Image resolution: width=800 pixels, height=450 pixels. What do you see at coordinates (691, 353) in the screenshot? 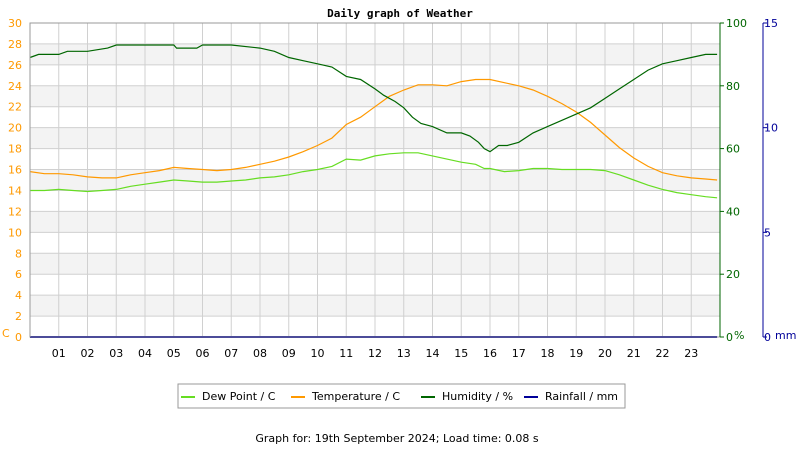
I see `x-tick-label: 23` at bounding box center [691, 353].